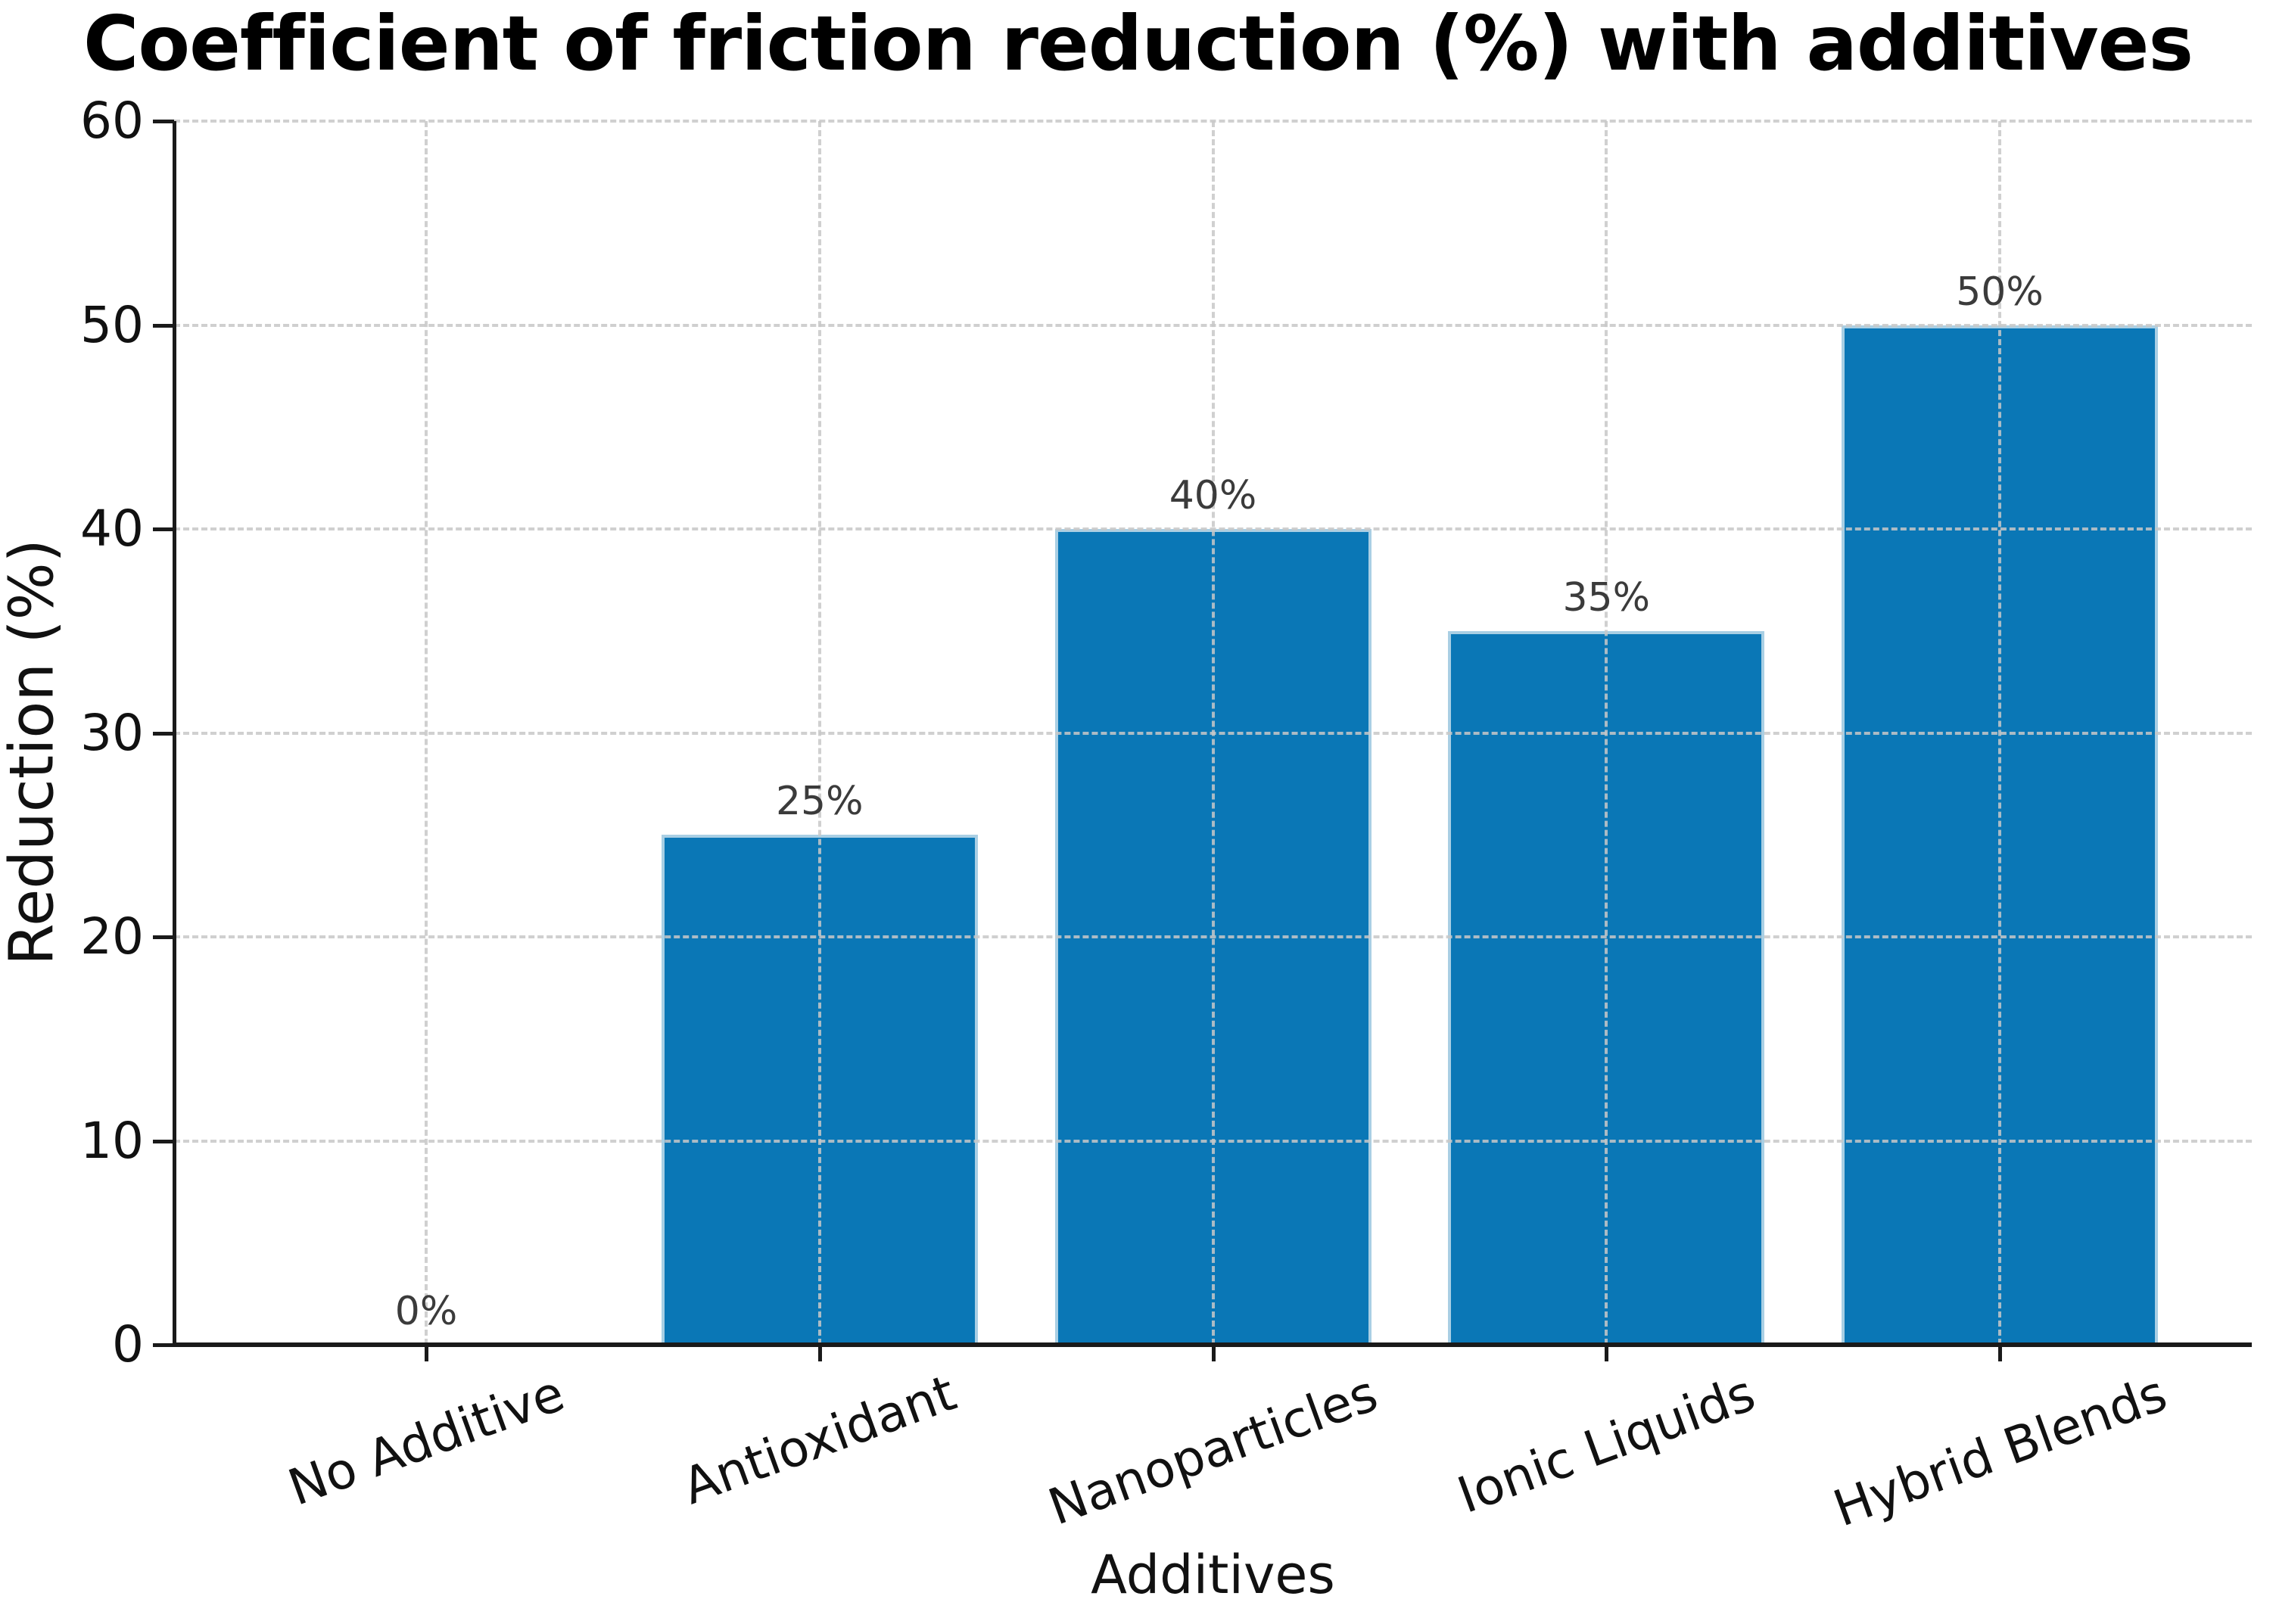 The width and height of the screenshot is (2276, 1624). Describe the element at coordinates (426, 1440) in the screenshot. I see `x-tick-label-no-additive: No Additive` at that location.